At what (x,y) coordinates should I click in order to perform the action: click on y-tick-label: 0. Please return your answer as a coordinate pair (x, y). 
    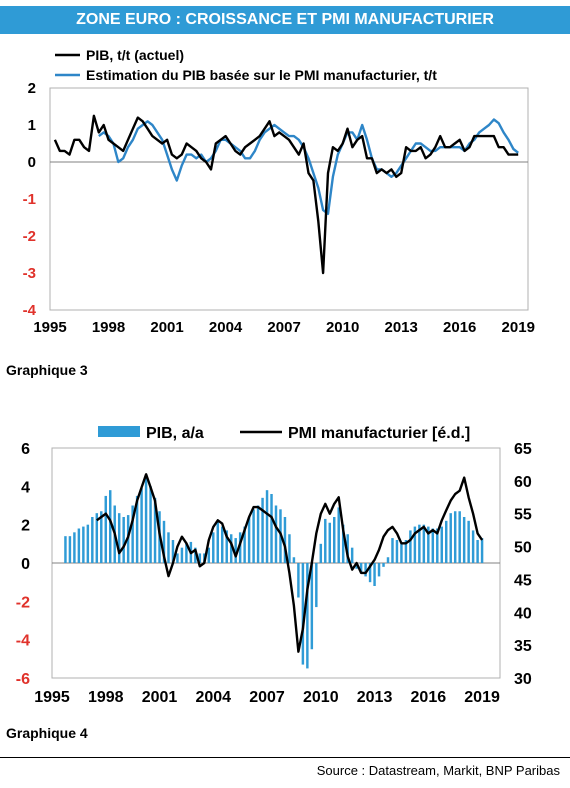
    Looking at the image, I should click on (32, 162).